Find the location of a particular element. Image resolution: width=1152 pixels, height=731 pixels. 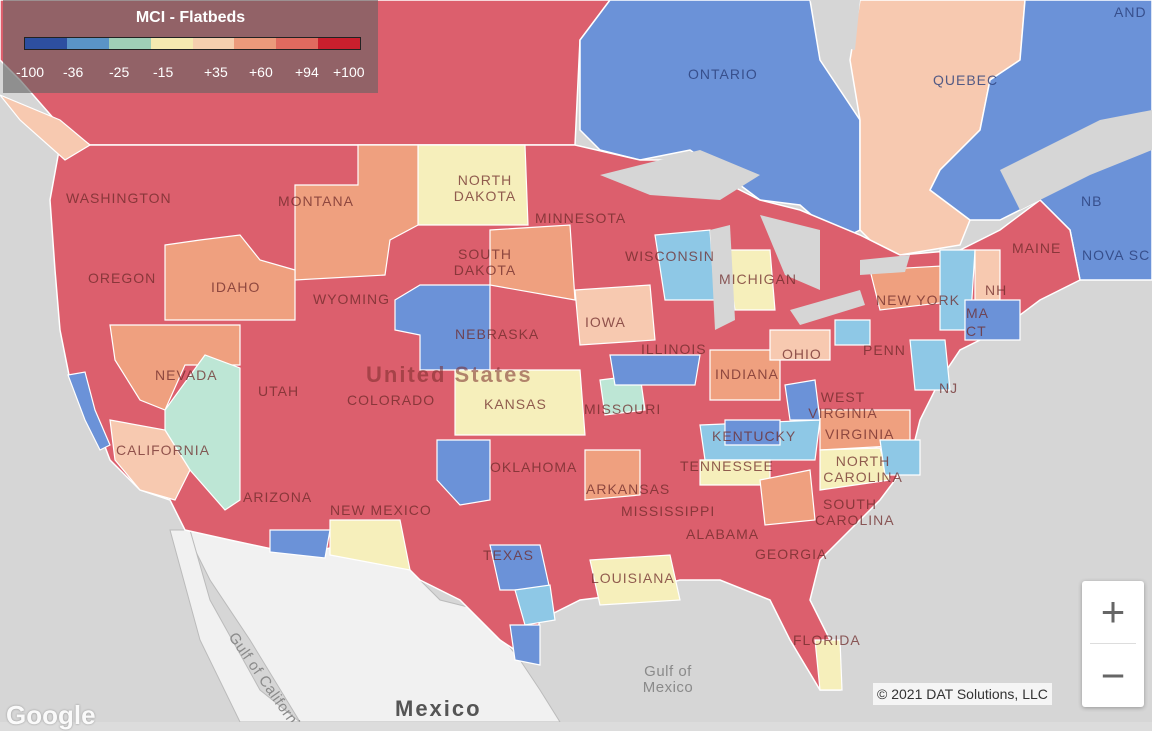

label-state: ARKANSAS is located at coordinates (628, 489).